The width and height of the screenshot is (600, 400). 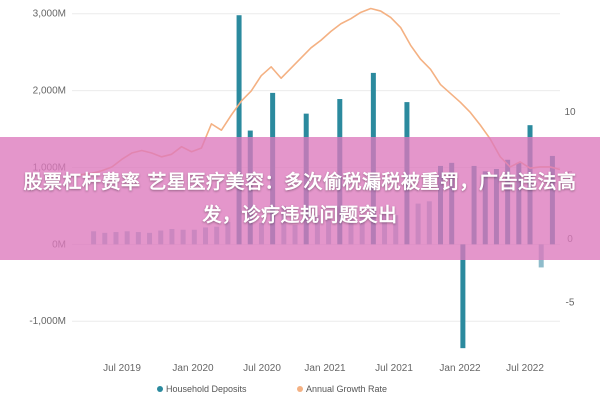 I want to click on x-tick-label: Jul 2020, so click(x=262, y=368).